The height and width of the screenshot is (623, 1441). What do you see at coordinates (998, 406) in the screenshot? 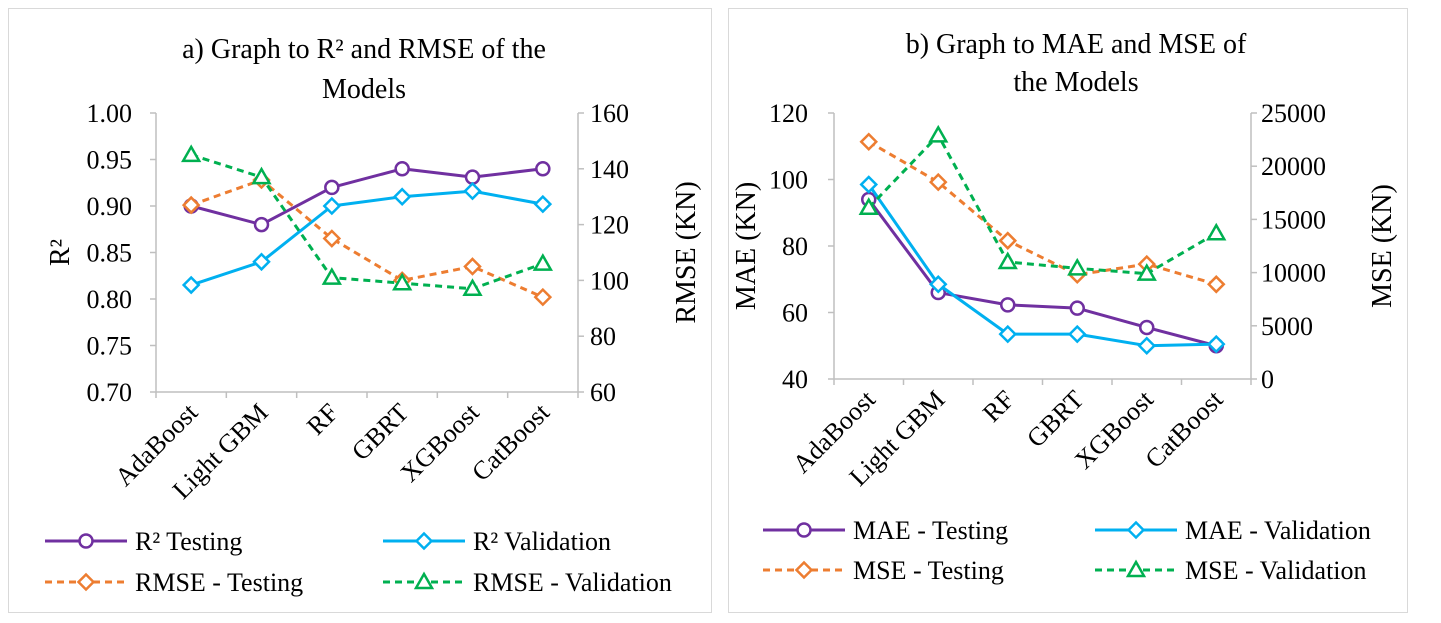
I see `chart-b-category-label: RF` at bounding box center [998, 406].